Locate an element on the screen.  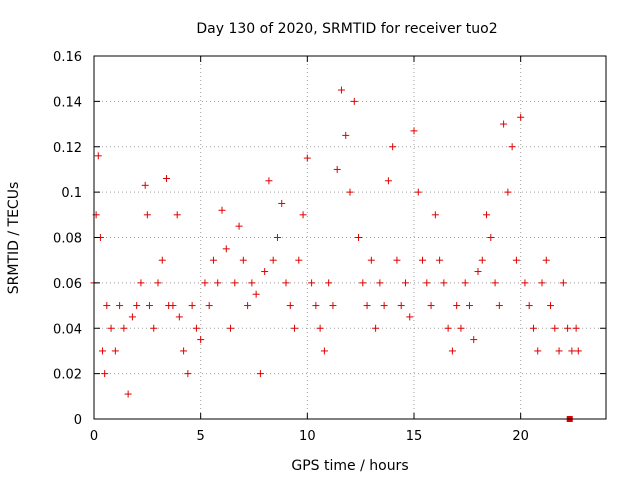
y-tick-label: 0.14 is located at coordinates (67, 102).